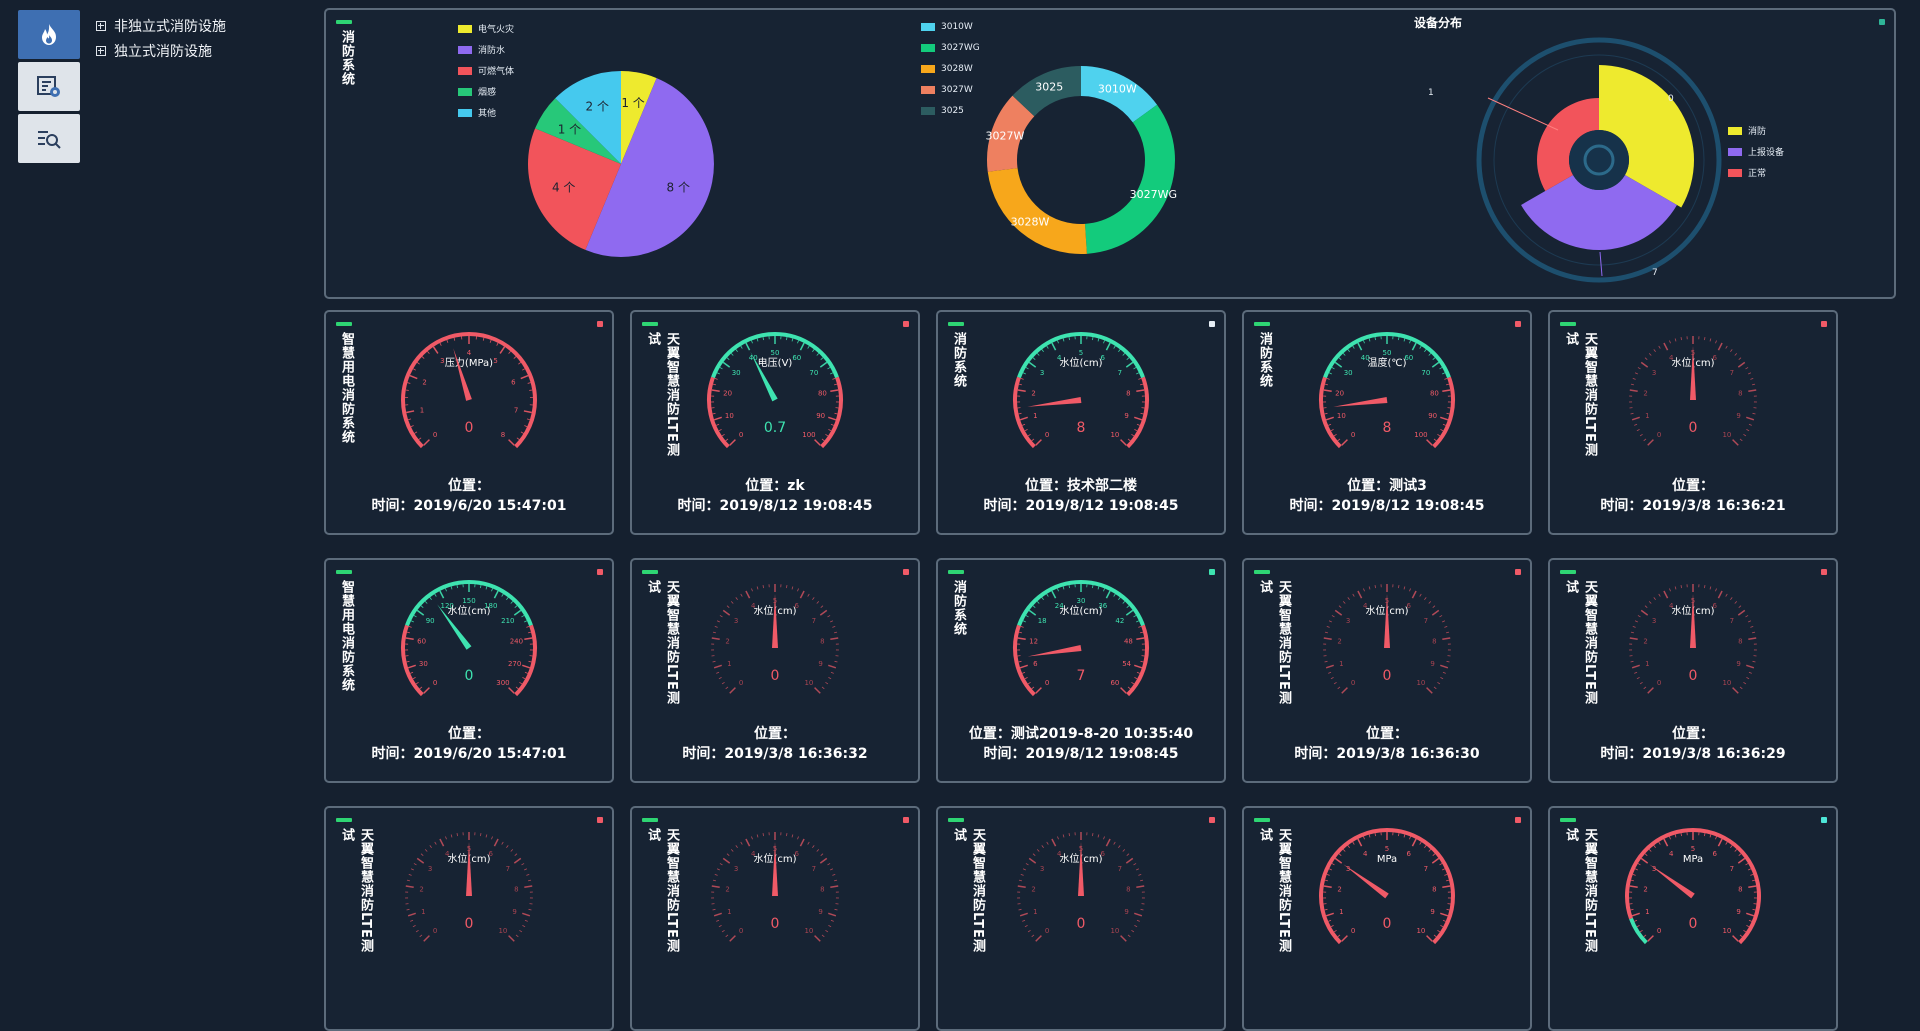  I want to click on icon-sidebar, so click(49, 88).